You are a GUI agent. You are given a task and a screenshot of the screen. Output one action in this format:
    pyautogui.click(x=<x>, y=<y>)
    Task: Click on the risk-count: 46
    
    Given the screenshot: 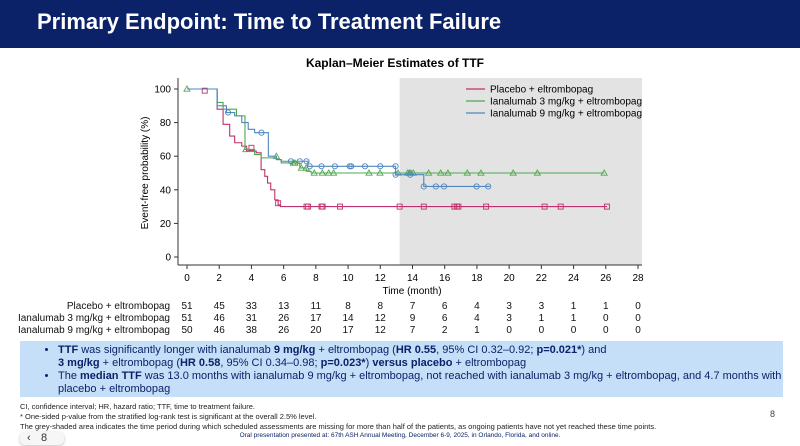 What is the action you would take?
    pyautogui.click(x=219, y=330)
    